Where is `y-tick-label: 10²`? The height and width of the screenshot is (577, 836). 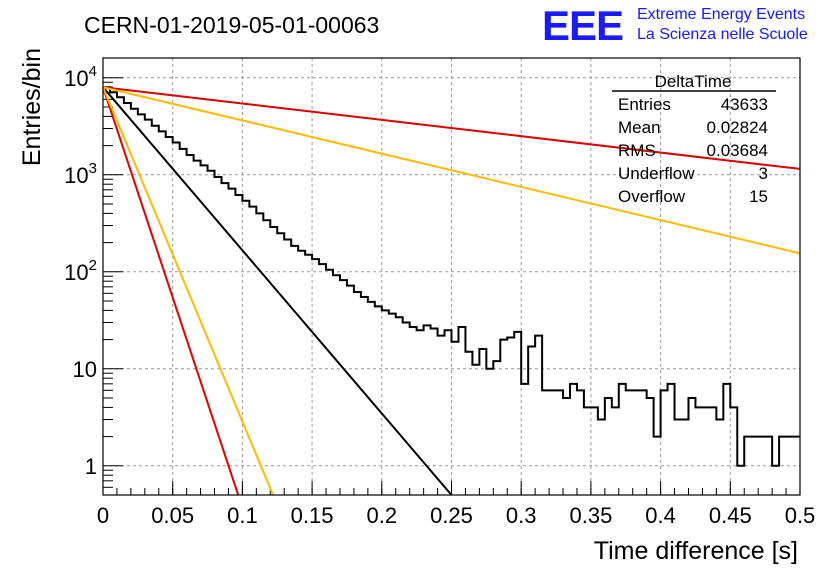 y-tick-label: 10² is located at coordinates (80, 271).